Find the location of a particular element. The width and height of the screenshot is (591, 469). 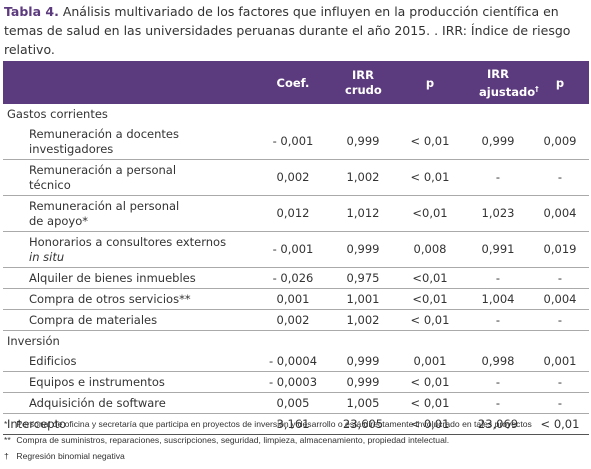

row-label: Edificios is located at coordinates (129, 361).